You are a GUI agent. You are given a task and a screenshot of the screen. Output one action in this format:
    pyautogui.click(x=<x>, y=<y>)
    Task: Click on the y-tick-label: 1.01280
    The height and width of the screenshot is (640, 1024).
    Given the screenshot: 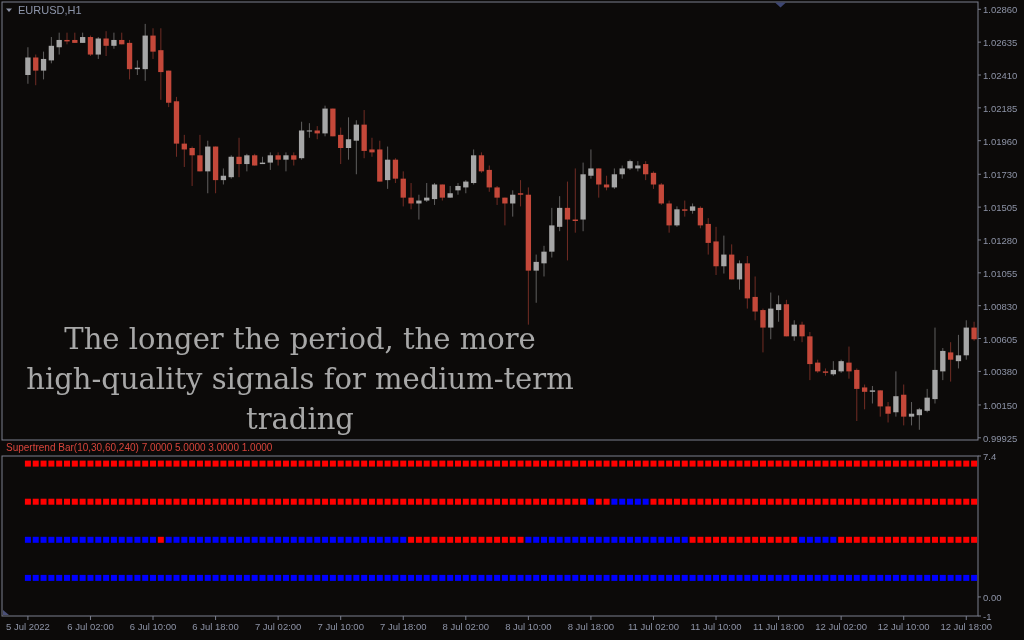 What is the action you would take?
    pyautogui.click(x=1000, y=240)
    